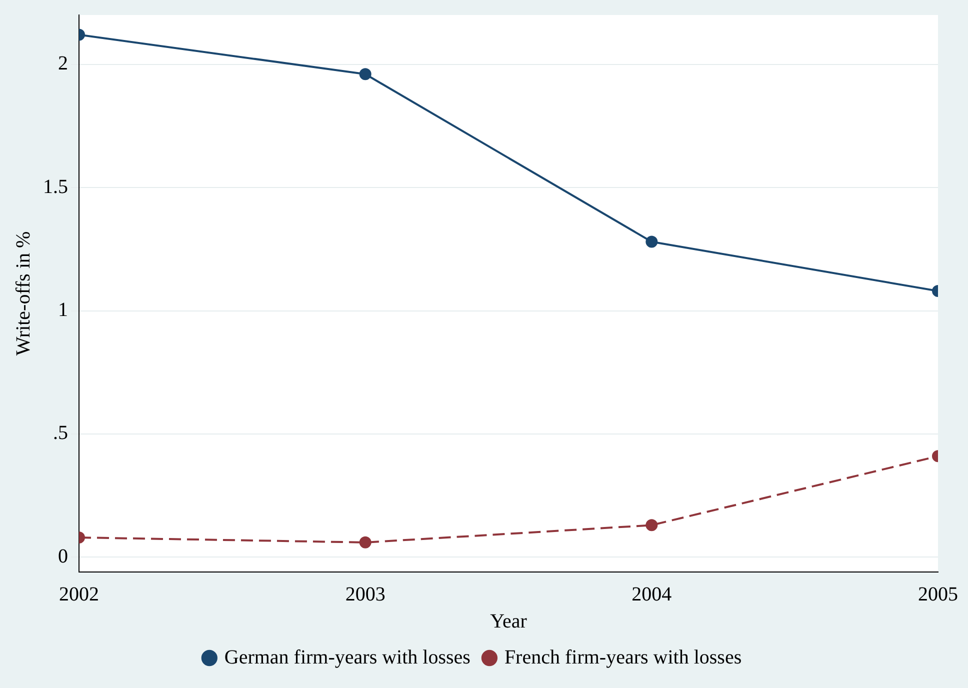 The height and width of the screenshot is (688, 968). What do you see at coordinates (60, 433) in the screenshot?
I see `y-tick-label: .5` at bounding box center [60, 433].